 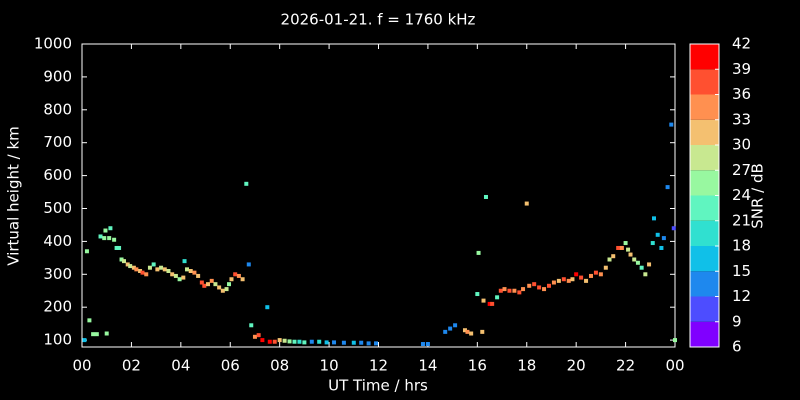 I want to click on colorbar-tick-label: 30, so click(x=741, y=145).